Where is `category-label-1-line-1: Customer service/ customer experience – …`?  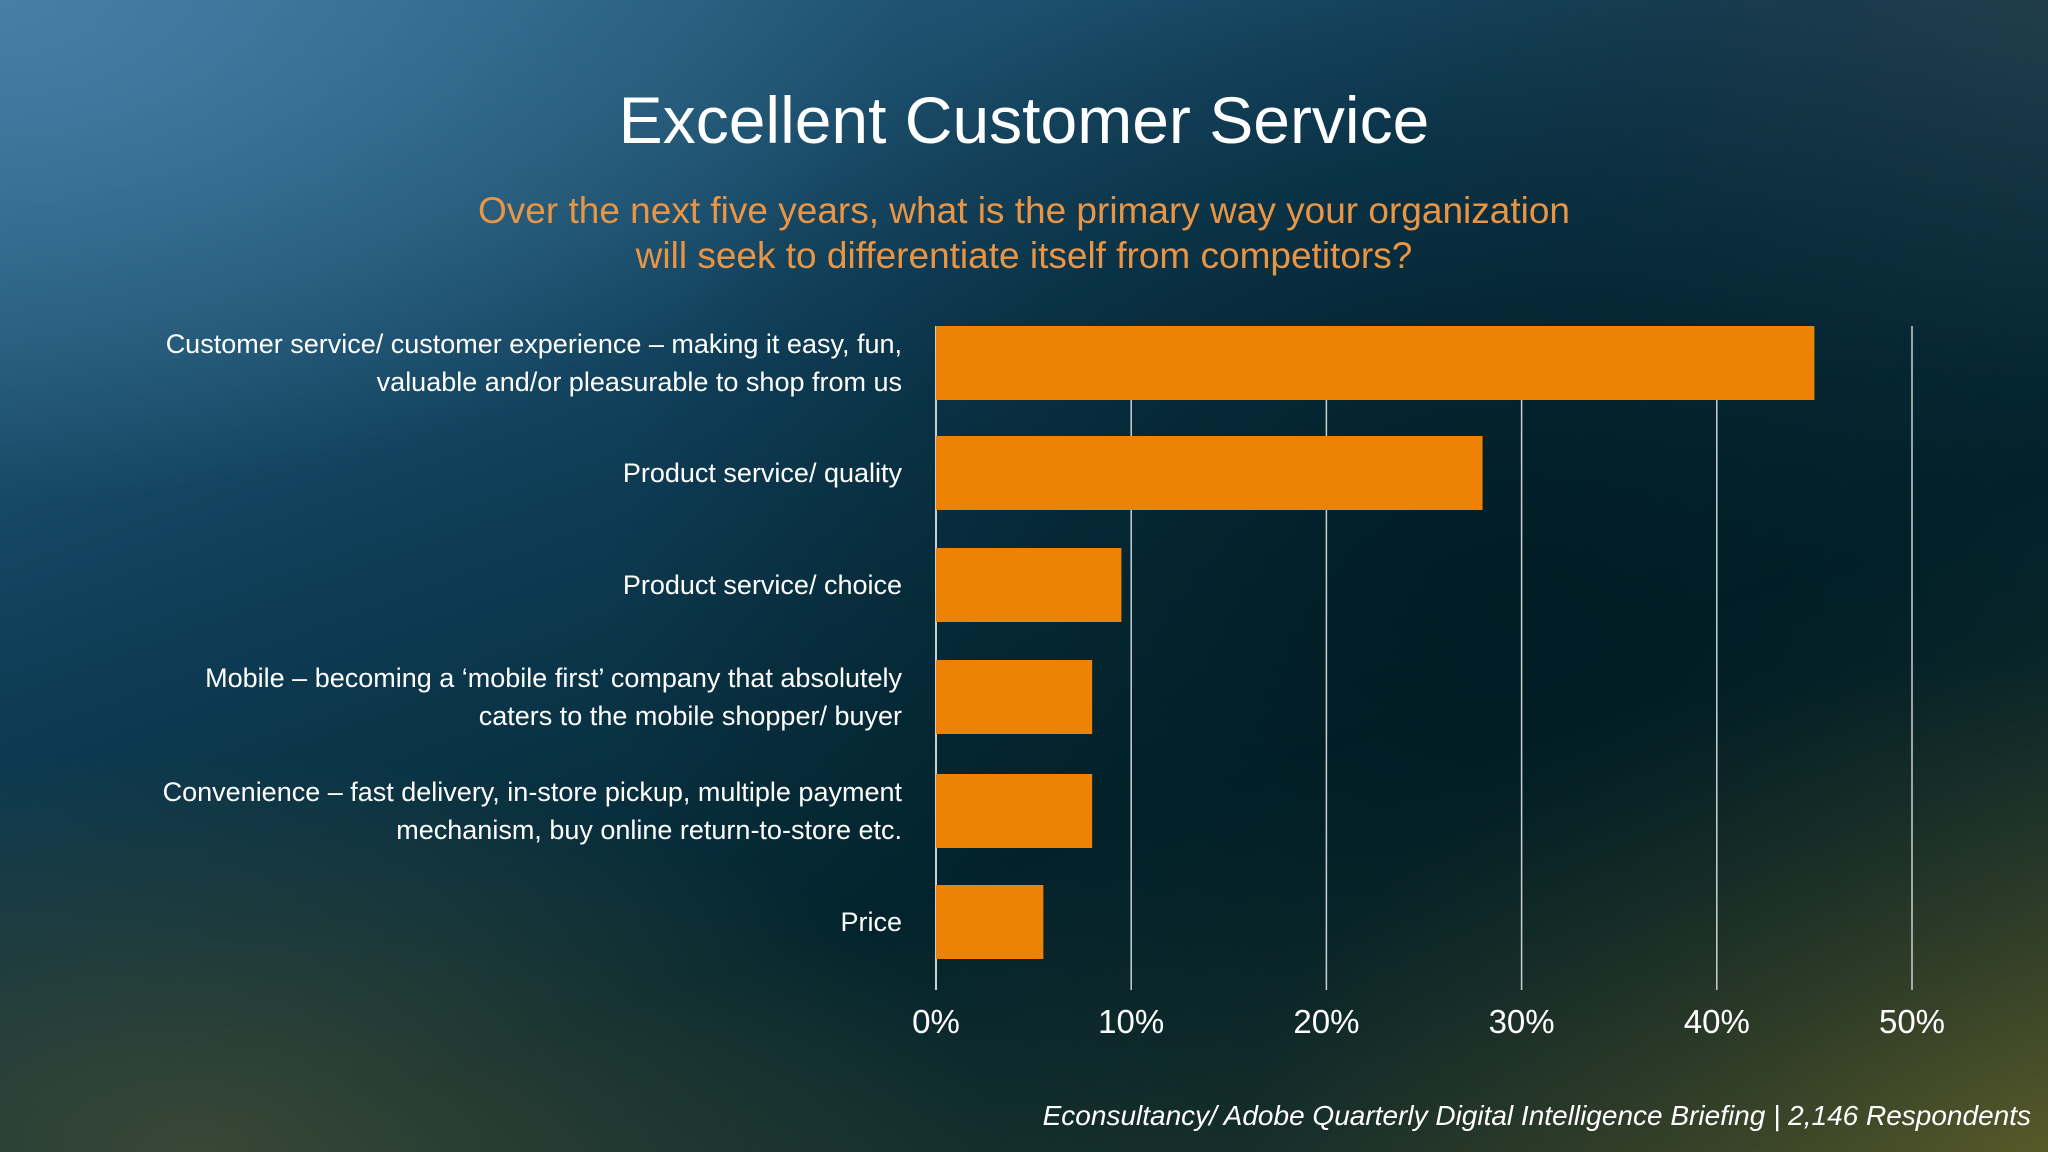 category-label-1-line-1: Customer service/ customer experience – … is located at coordinates (533, 344).